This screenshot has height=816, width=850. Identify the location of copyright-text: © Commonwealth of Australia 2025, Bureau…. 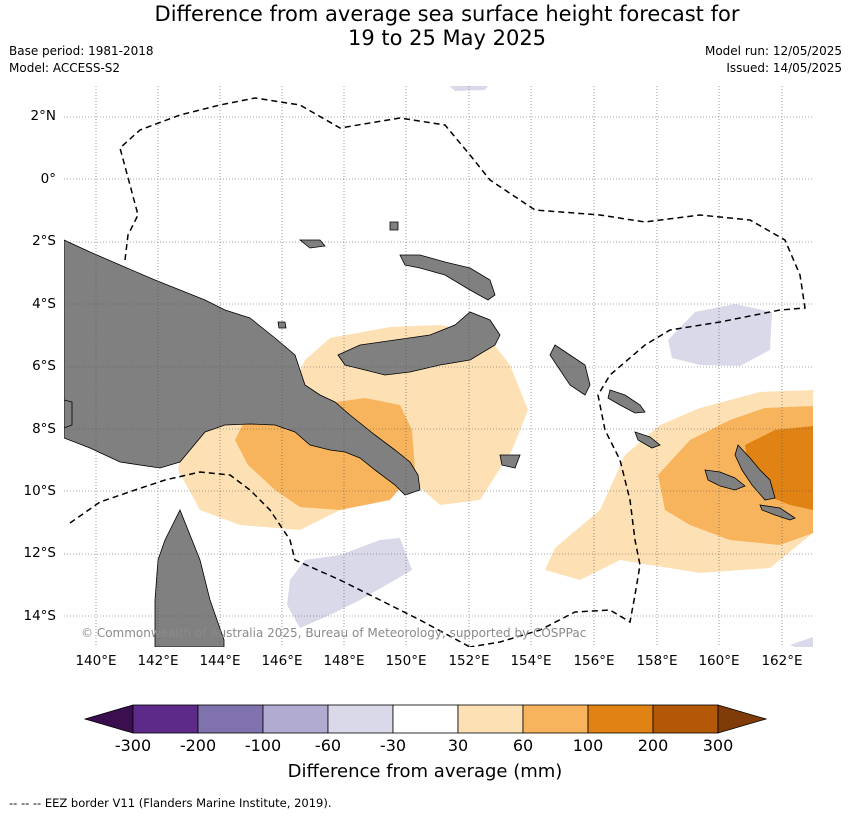
(333, 633).